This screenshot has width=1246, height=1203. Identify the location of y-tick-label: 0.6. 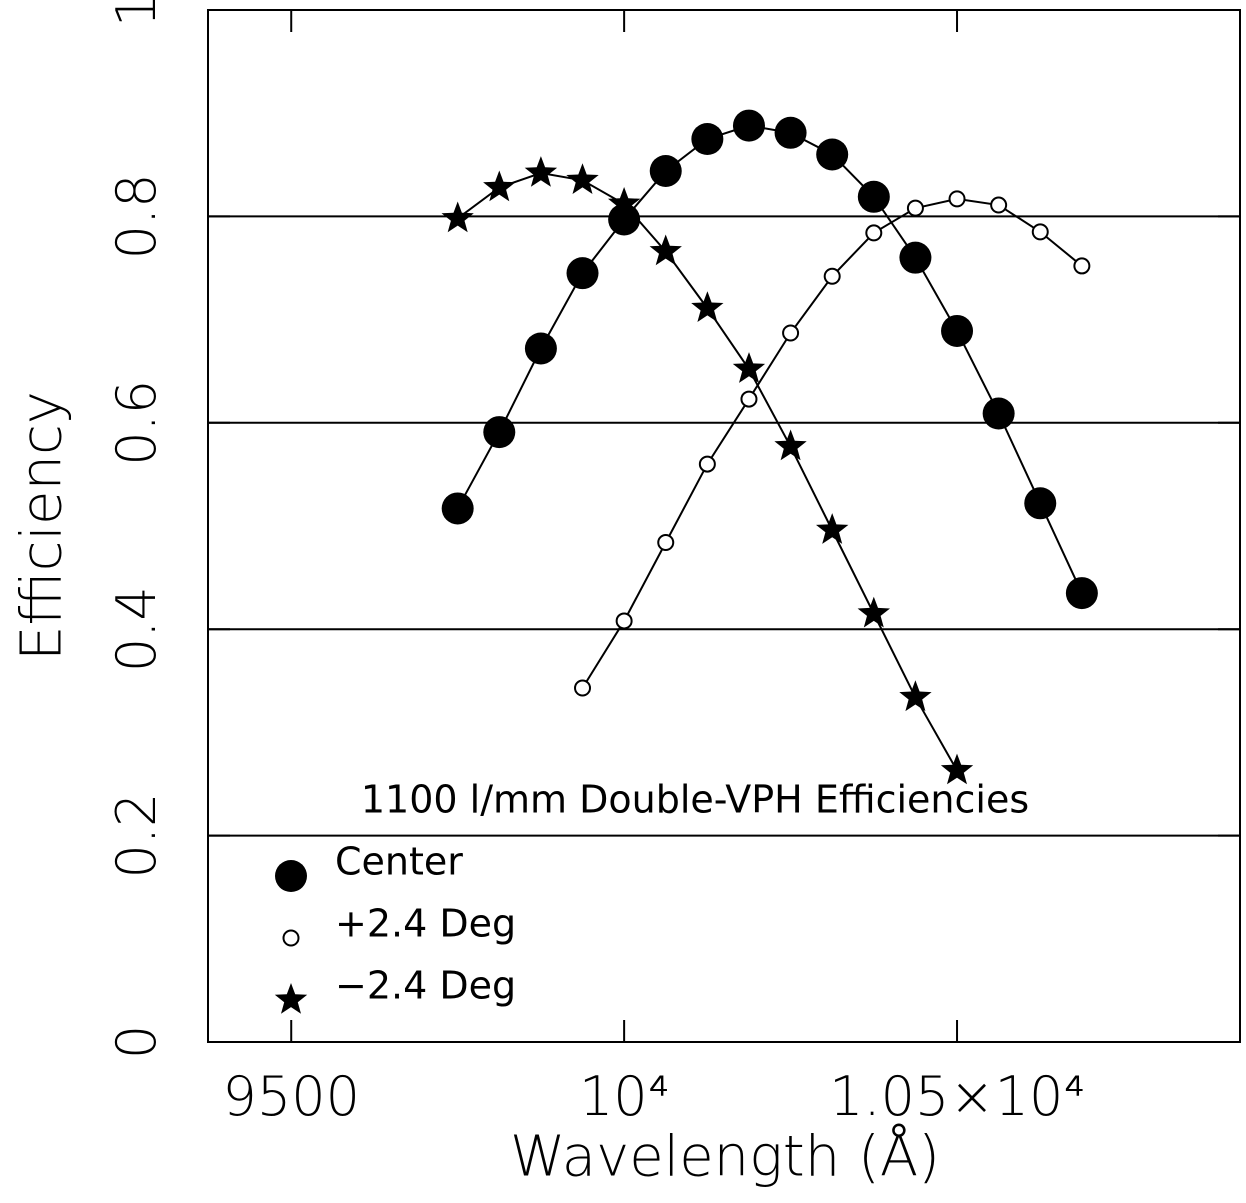
(136, 423).